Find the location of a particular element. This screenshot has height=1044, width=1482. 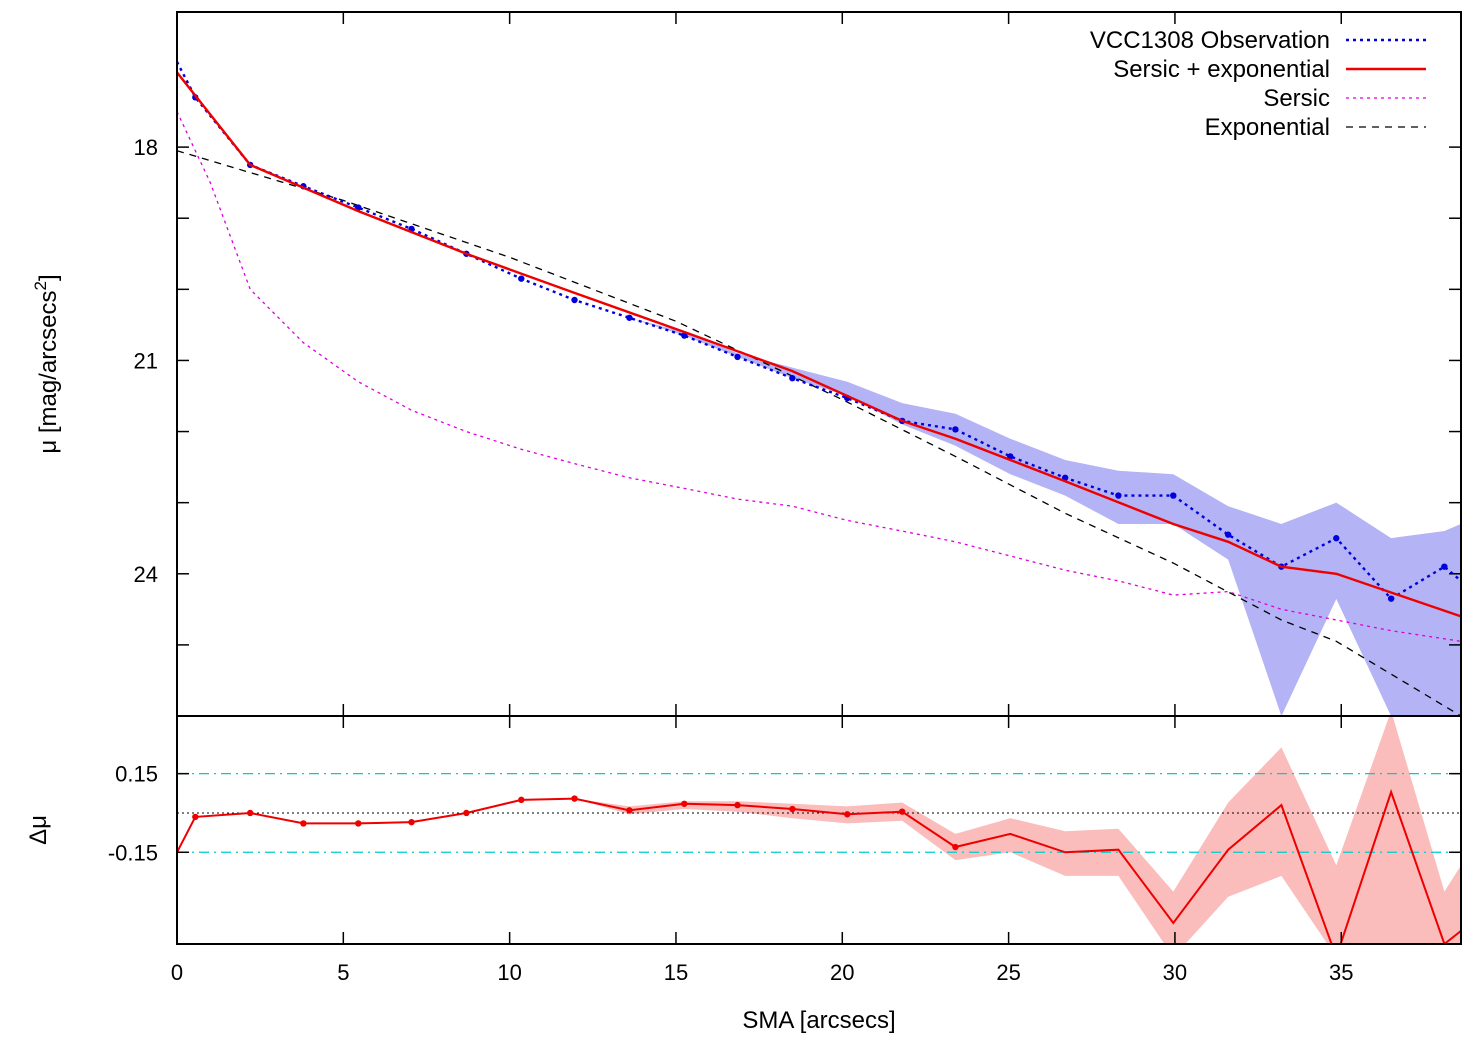

legend-label: VCC1308 Observation is located at coordinates (1210, 40).